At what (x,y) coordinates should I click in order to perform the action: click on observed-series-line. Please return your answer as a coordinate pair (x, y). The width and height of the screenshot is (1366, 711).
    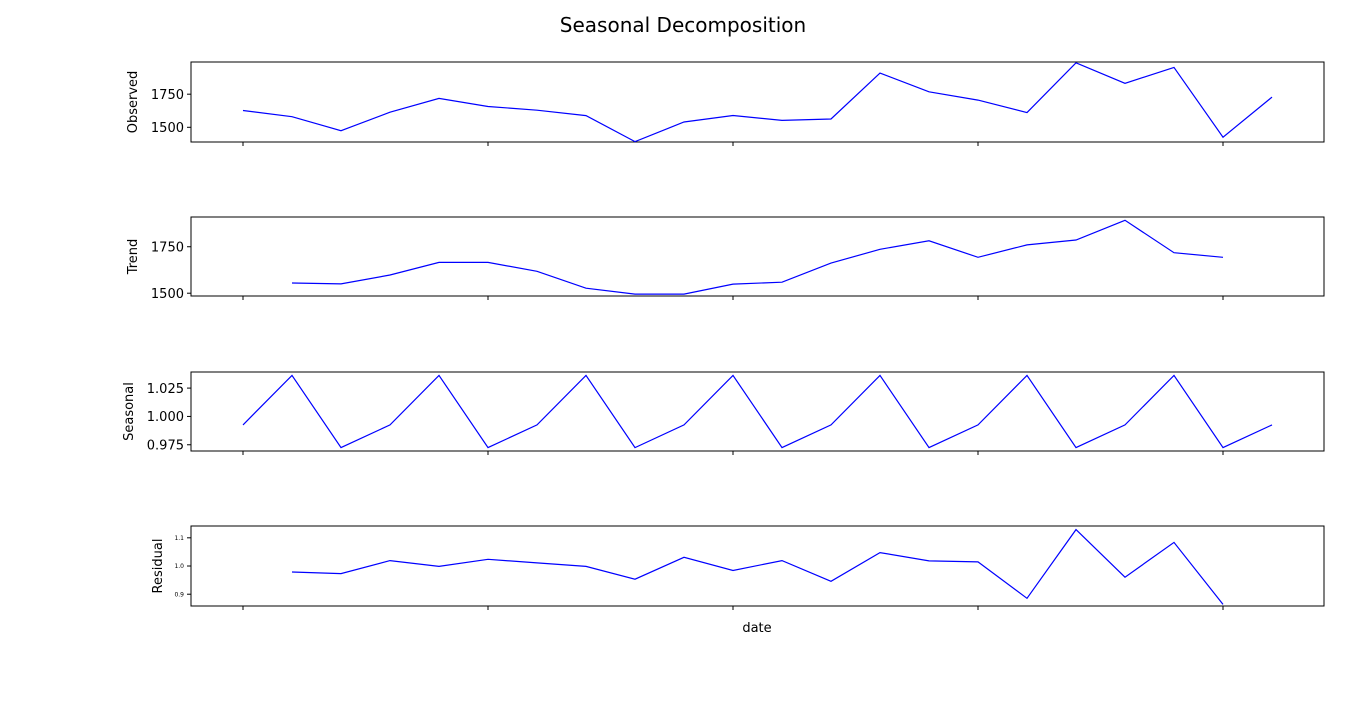
    Looking at the image, I should click on (757, 102).